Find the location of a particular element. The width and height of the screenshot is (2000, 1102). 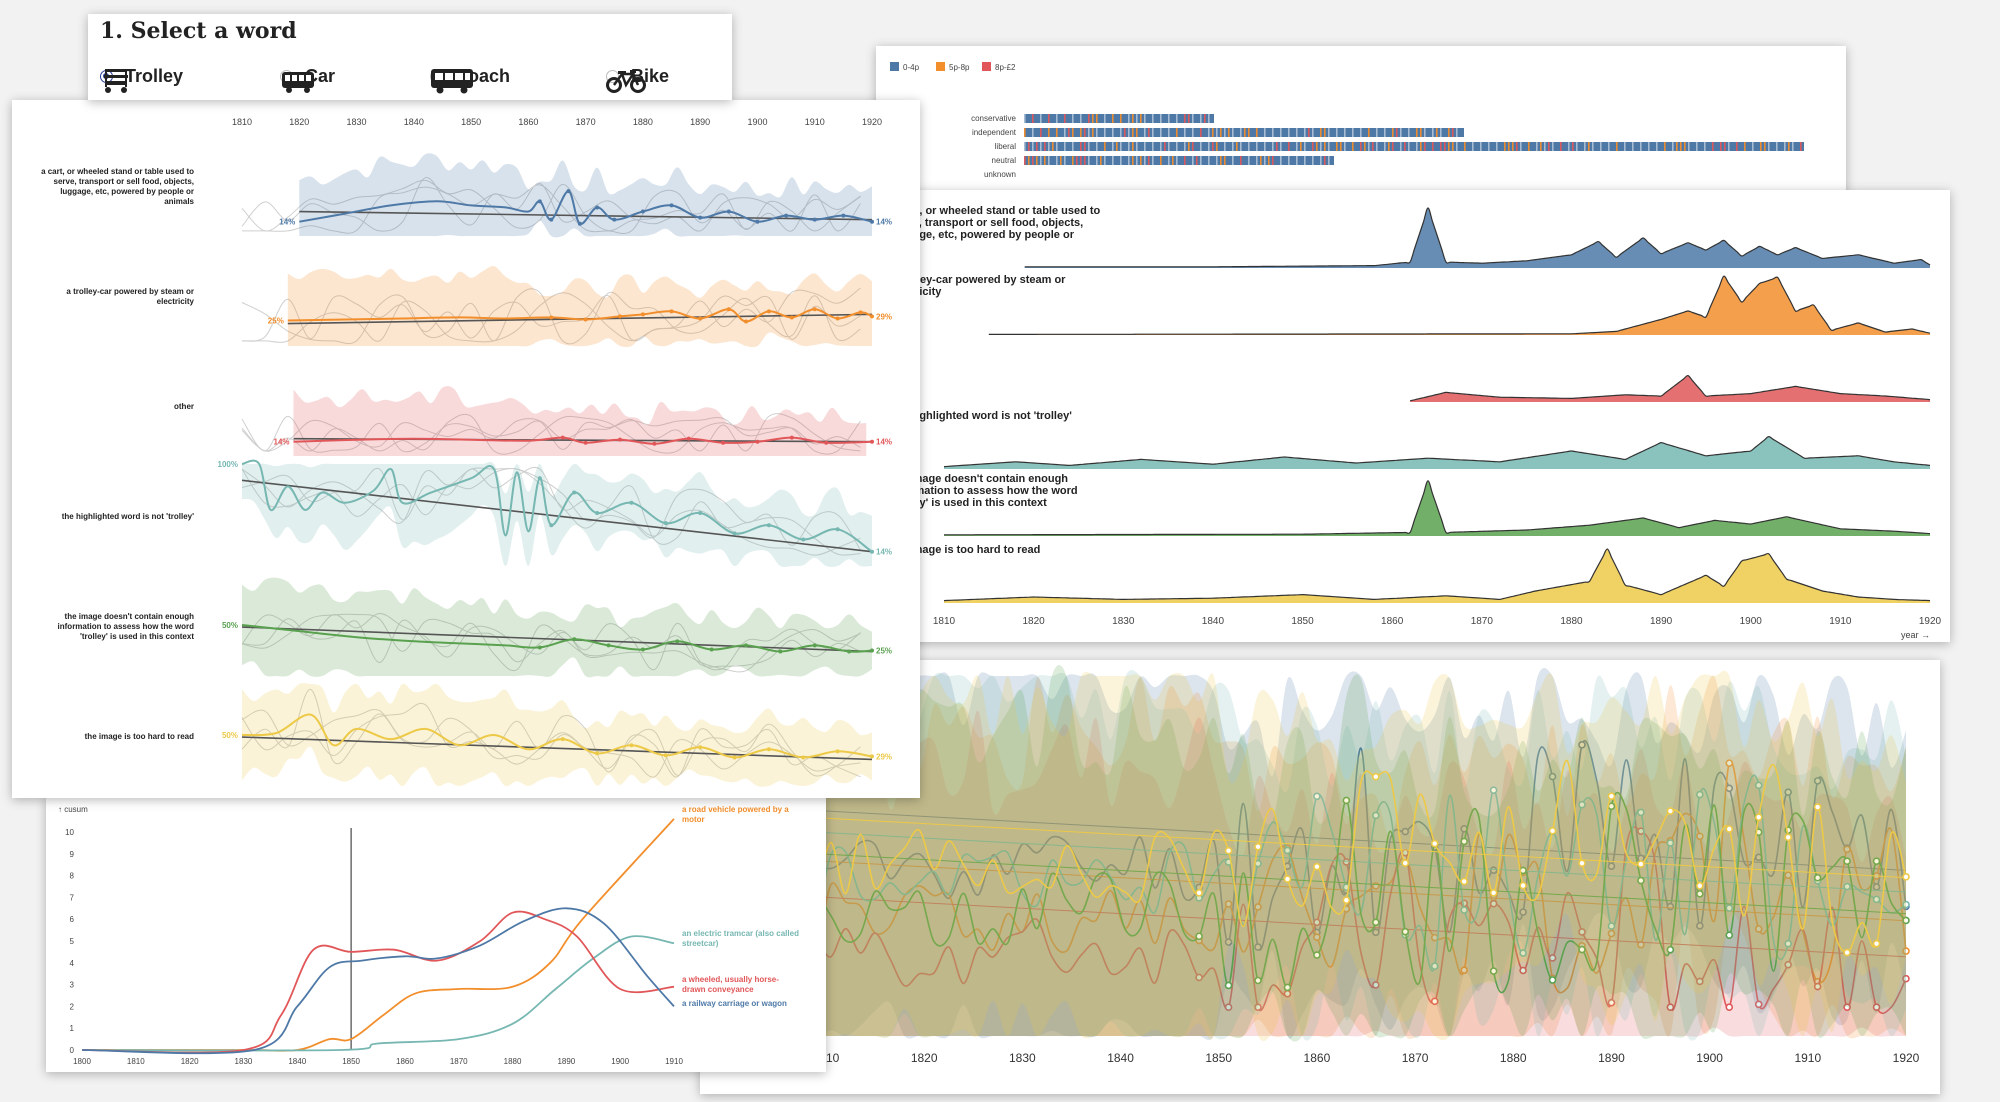

word-option-bike: Bike is located at coordinates (637, 79).